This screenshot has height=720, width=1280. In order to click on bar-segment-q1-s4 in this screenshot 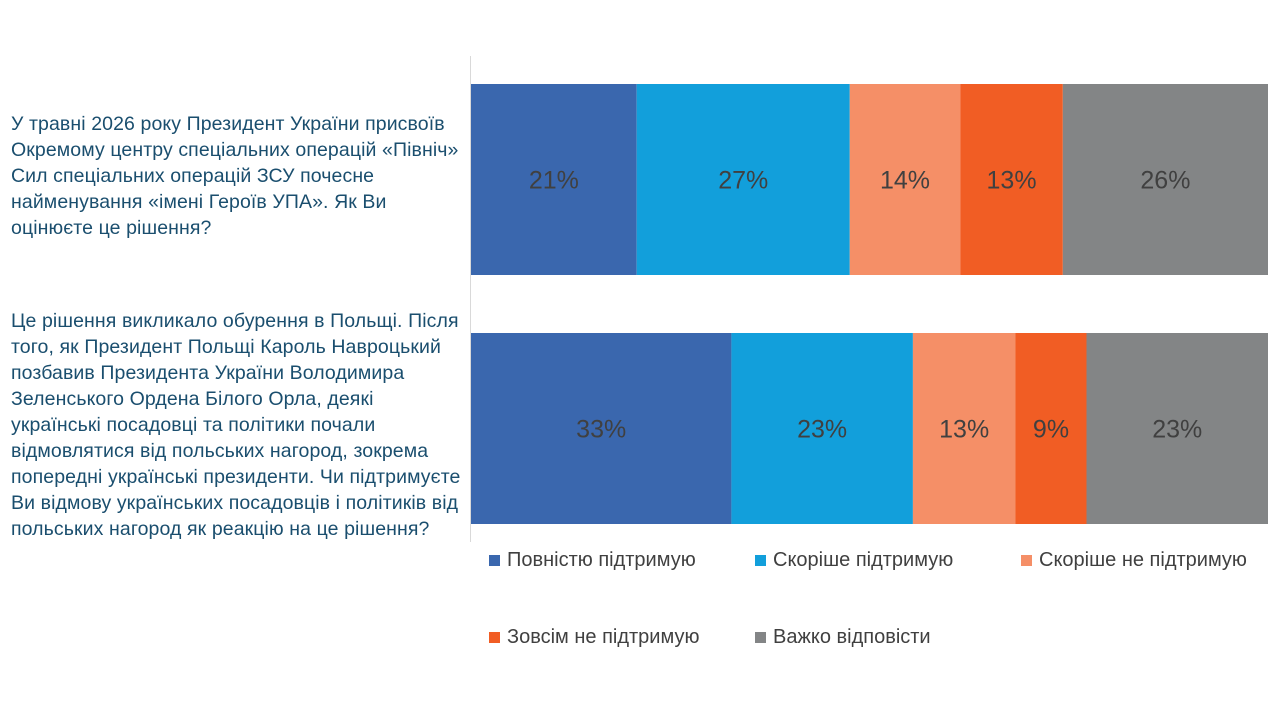, I will do `click(1011, 179)`.